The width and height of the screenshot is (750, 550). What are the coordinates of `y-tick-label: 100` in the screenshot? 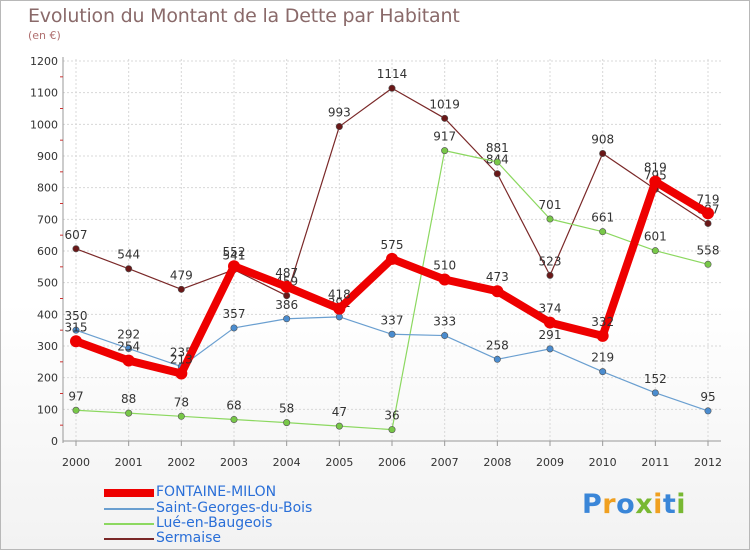 It's located at (47, 409).